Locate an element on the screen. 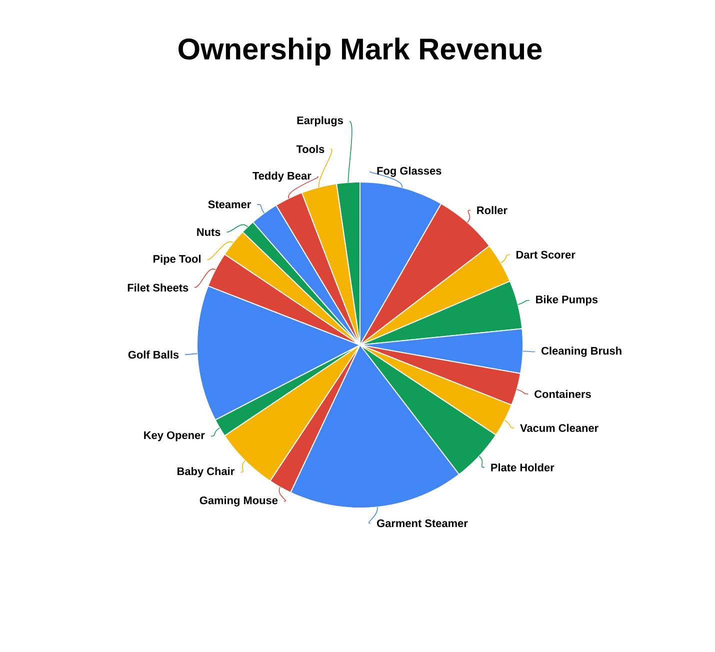  slice-label: Teddy Bear is located at coordinates (282, 177).